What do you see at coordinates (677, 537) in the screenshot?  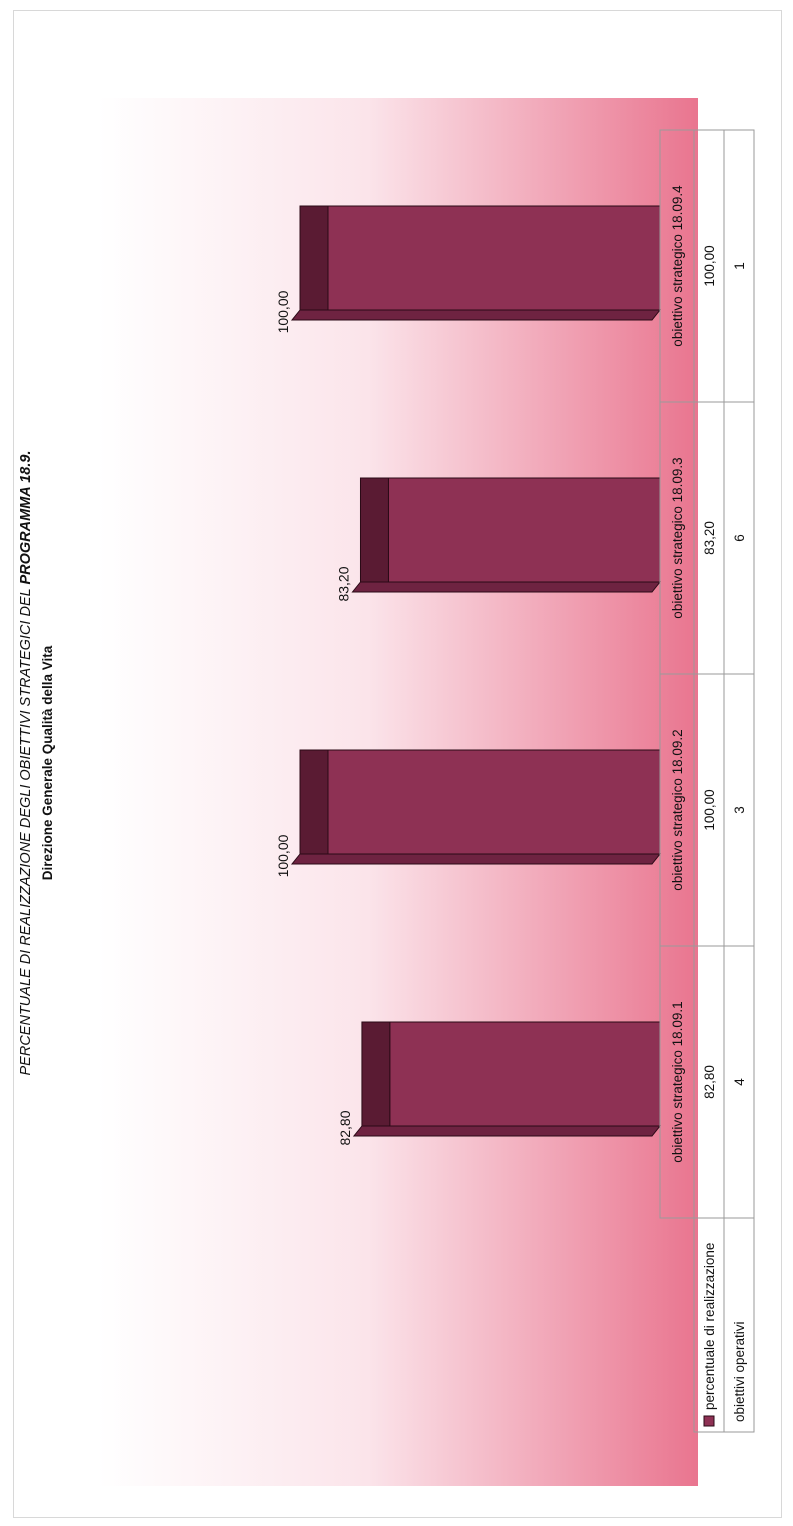 I see `table-header-label-3: obiettivo strategico 18.09.3` at bounding box center [677, 537].